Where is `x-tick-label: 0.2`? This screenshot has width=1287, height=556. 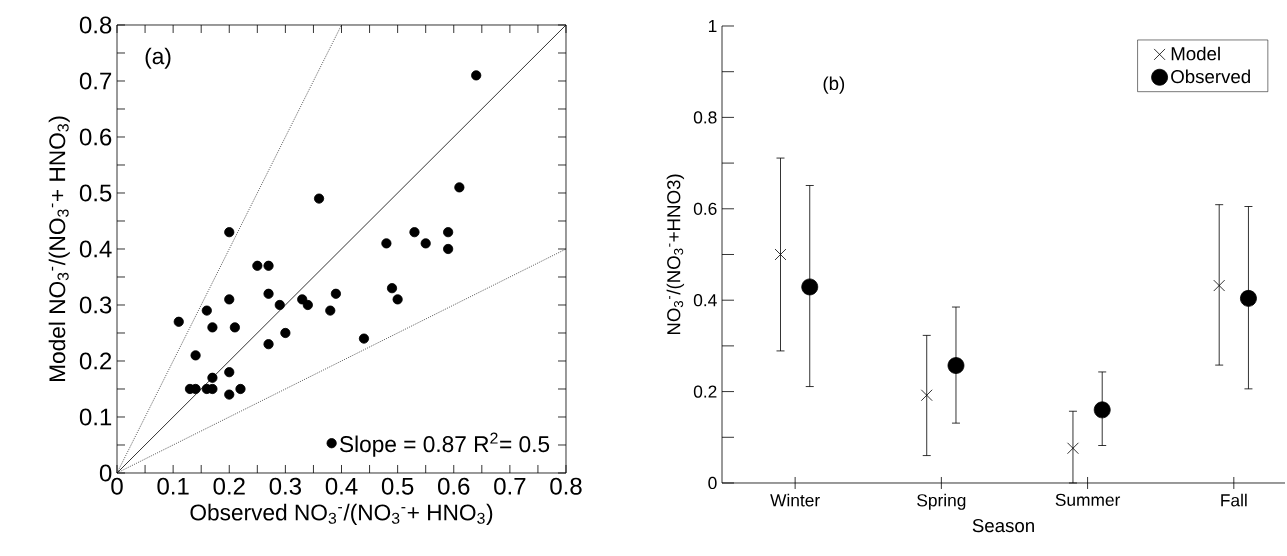
x-tick-label: 0.2 is located at coordinates (229, 486).